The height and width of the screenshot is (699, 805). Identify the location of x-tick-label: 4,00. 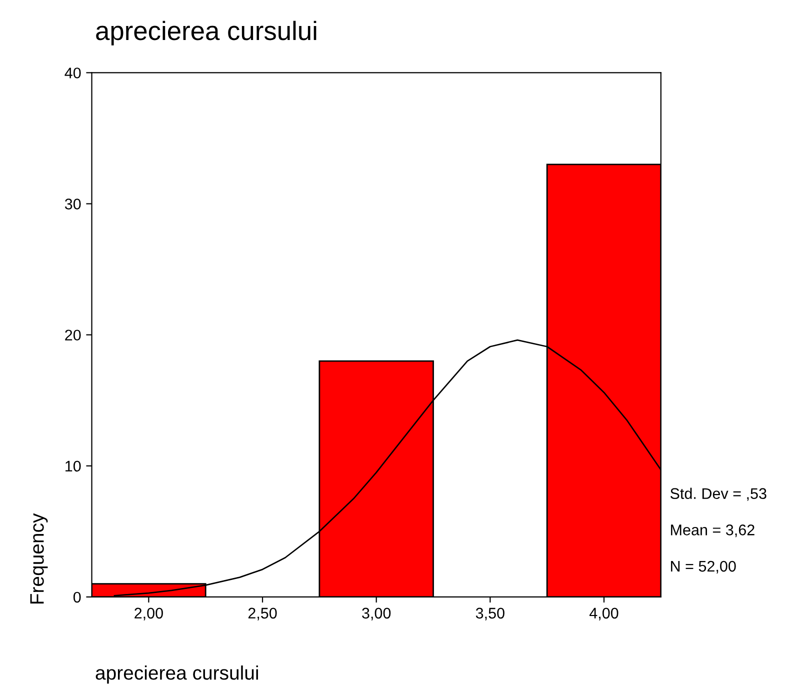
(603, 614).